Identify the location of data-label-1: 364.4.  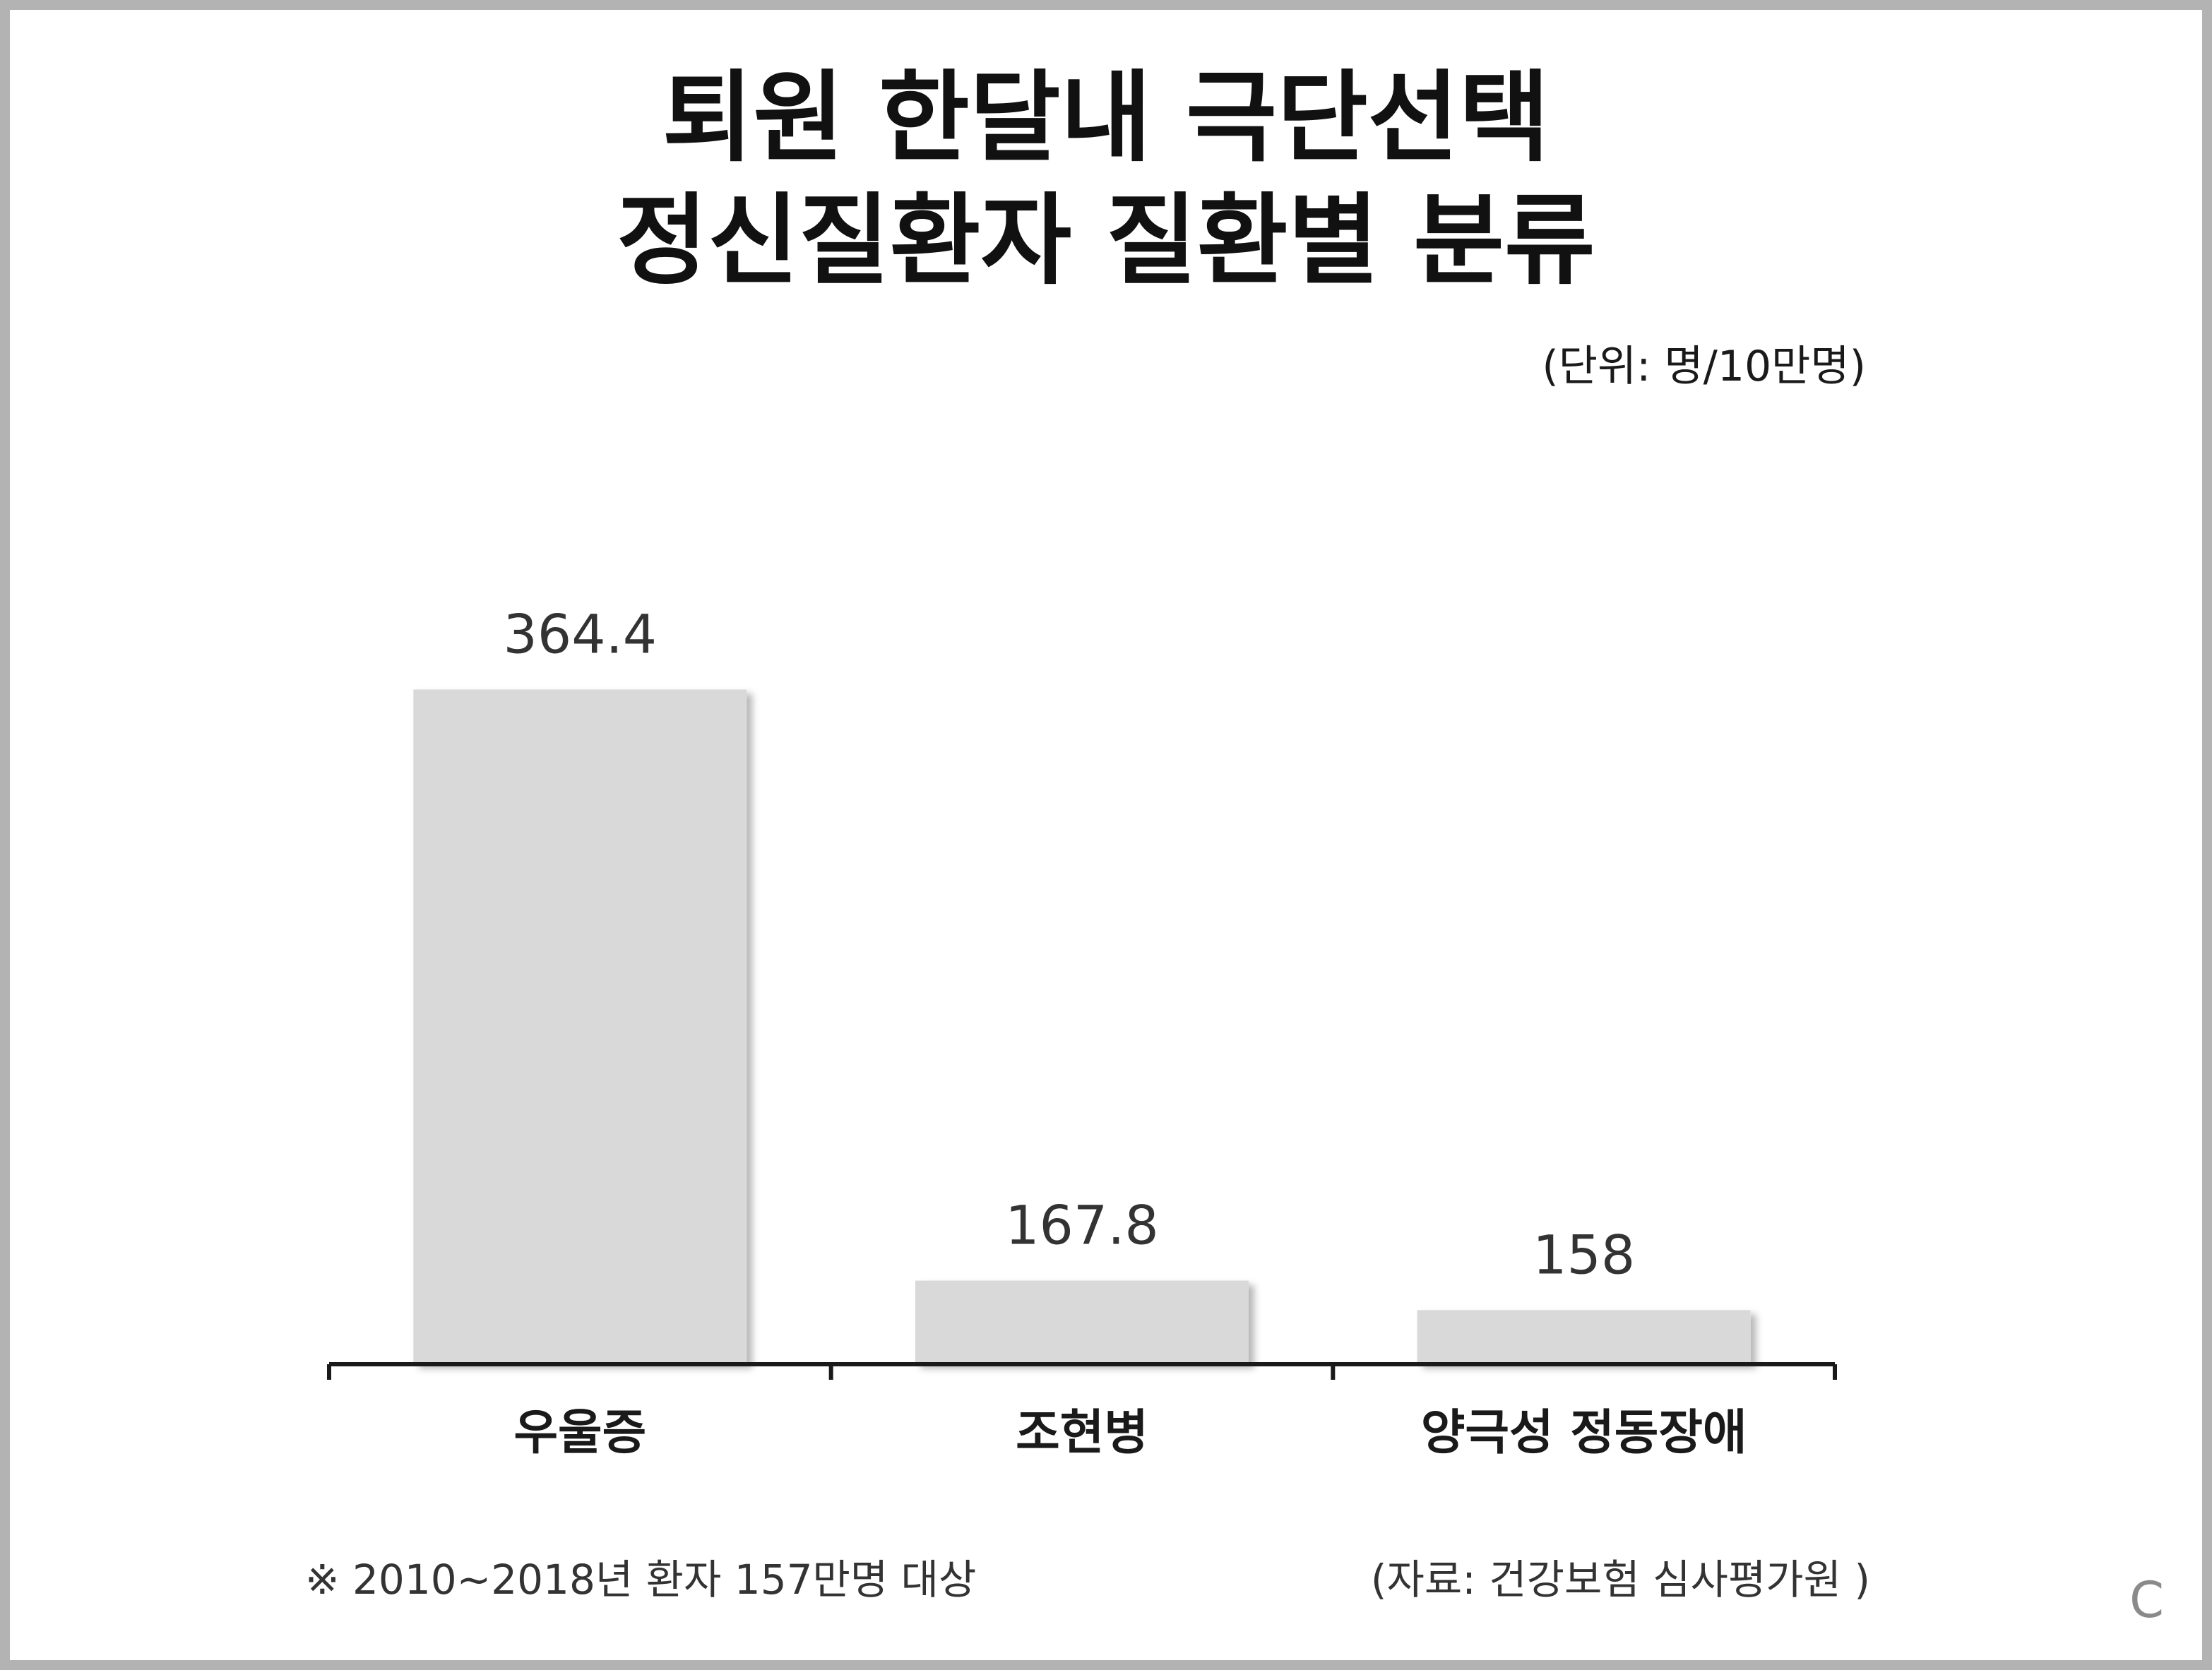
(581, 633).